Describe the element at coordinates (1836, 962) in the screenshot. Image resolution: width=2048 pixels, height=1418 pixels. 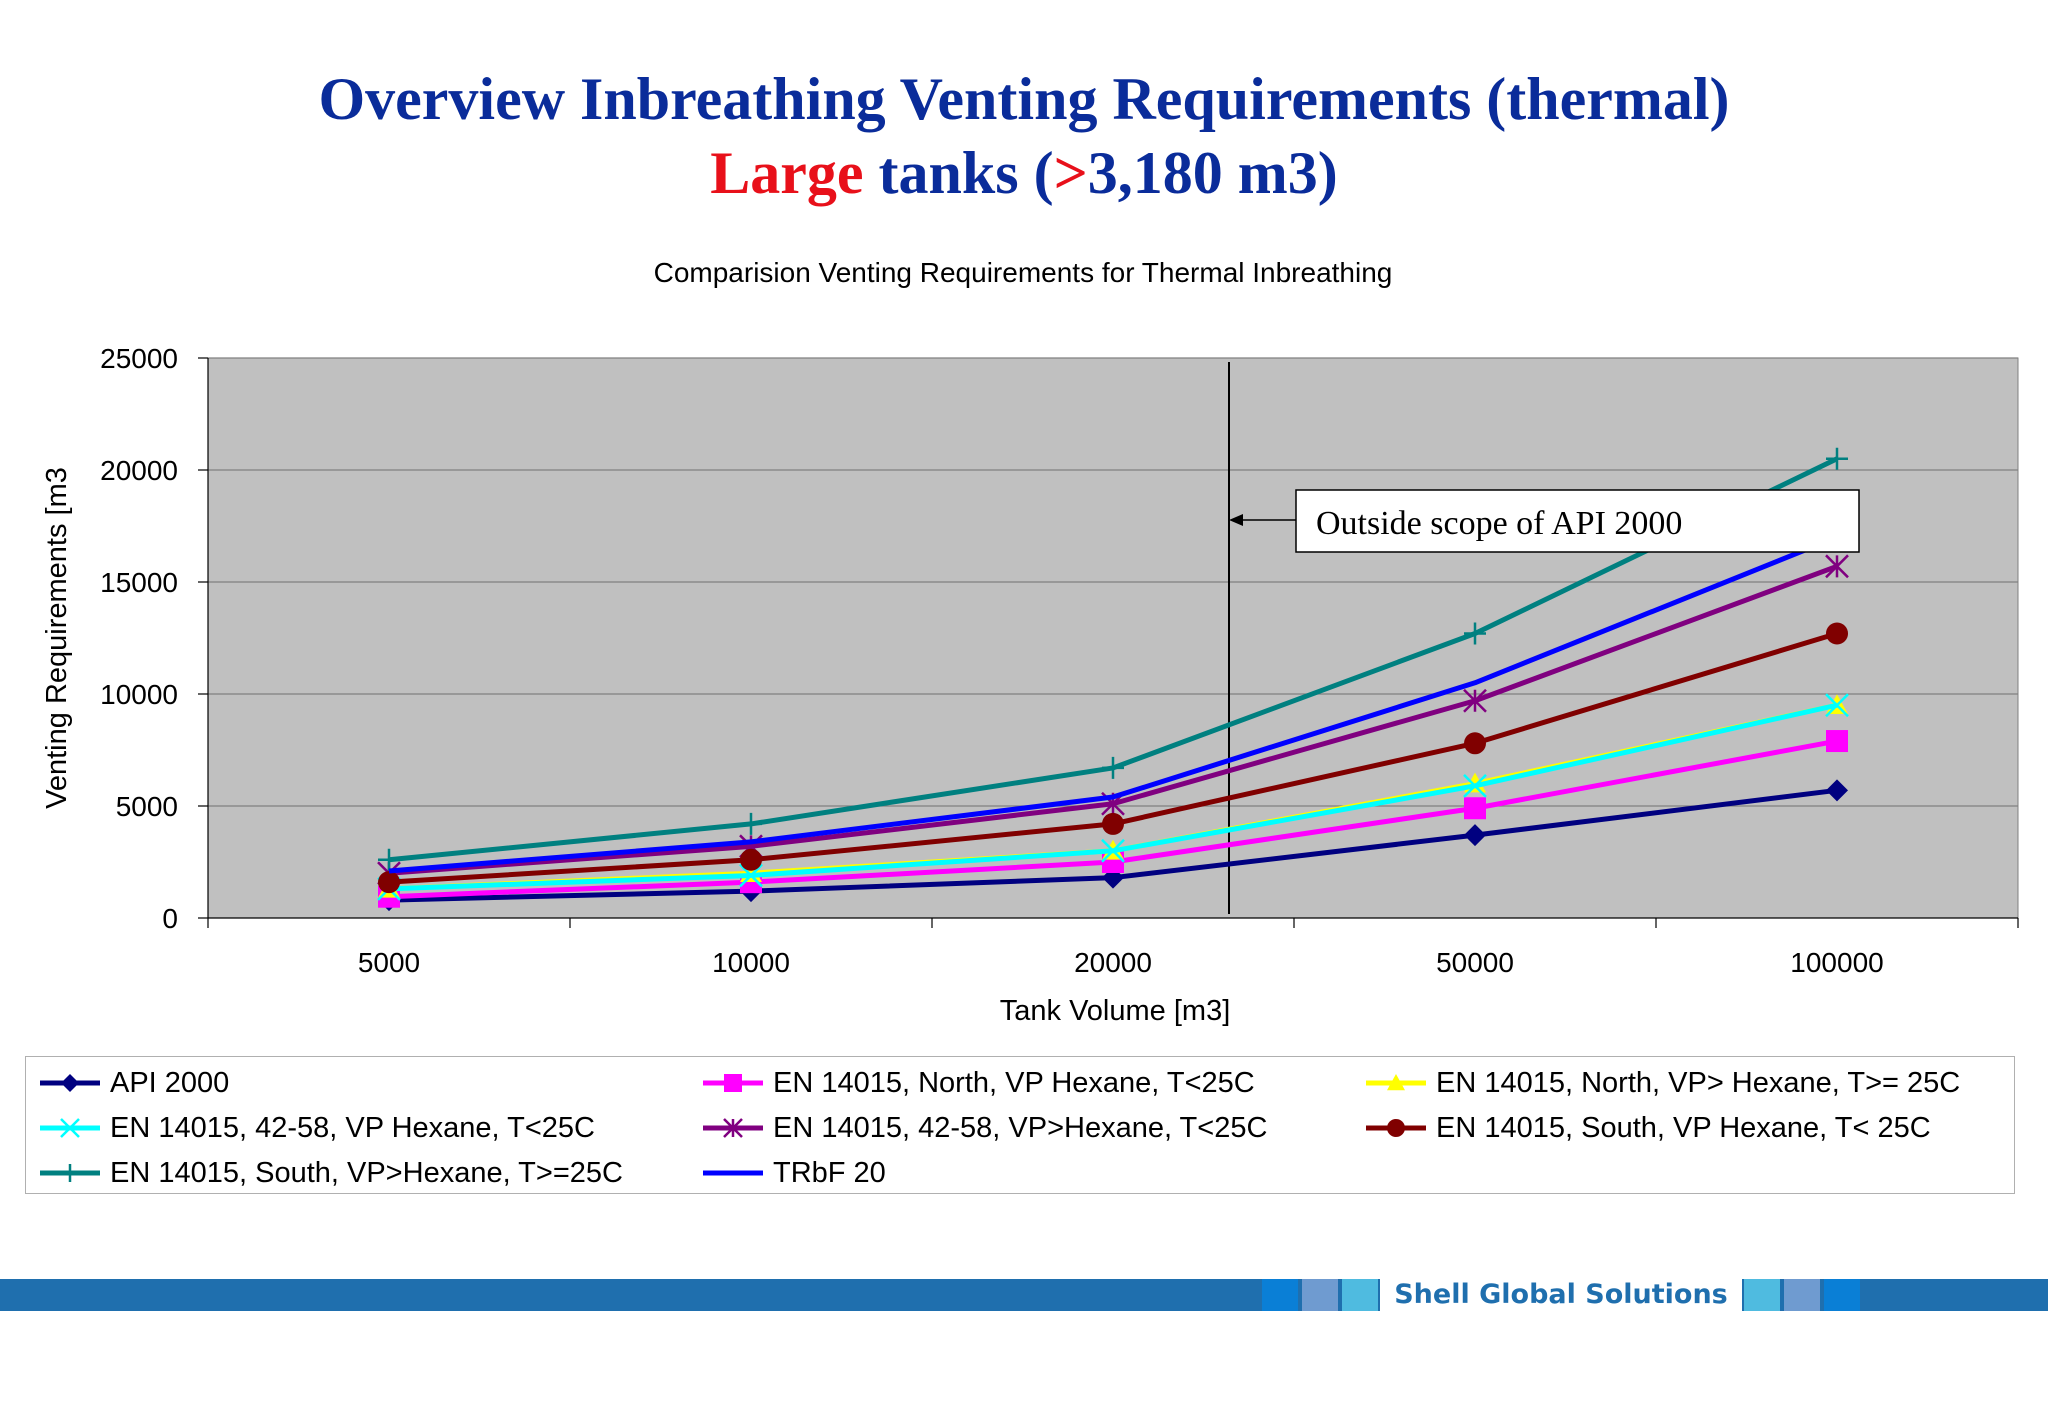
I see `x-tick-label: 100000` at that location.